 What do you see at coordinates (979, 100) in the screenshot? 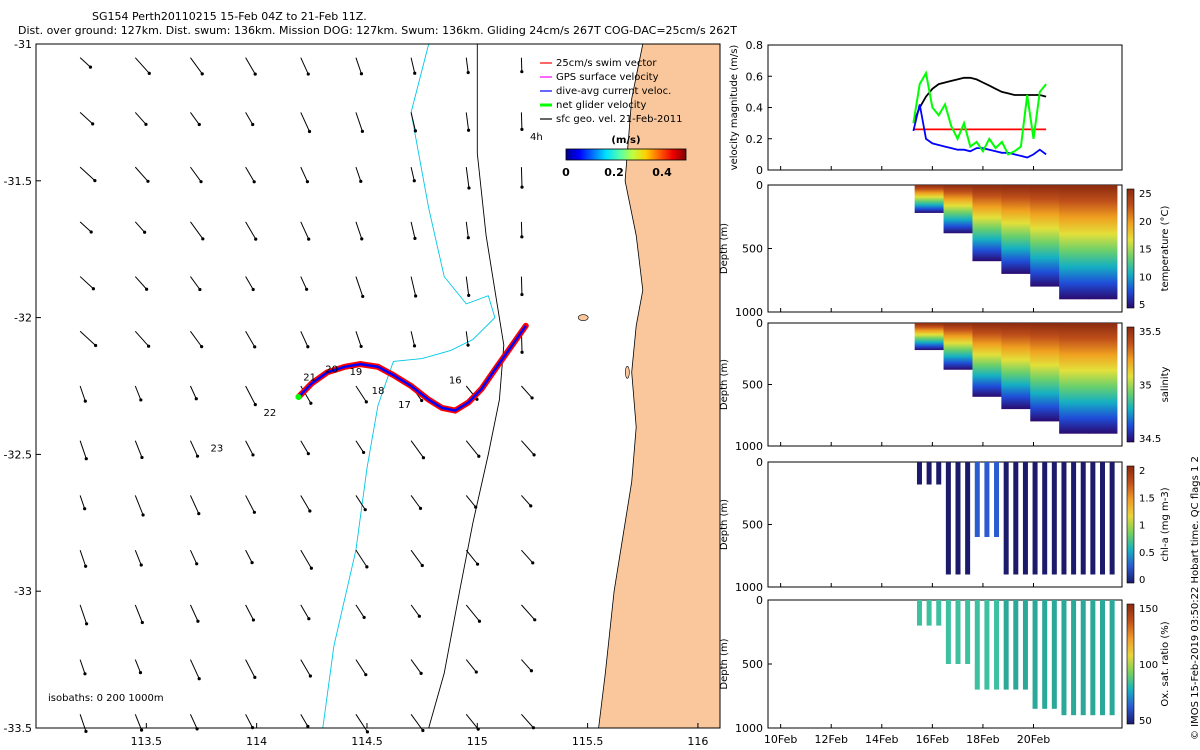
I see `velocity-series` at bounding box center [979, 100].